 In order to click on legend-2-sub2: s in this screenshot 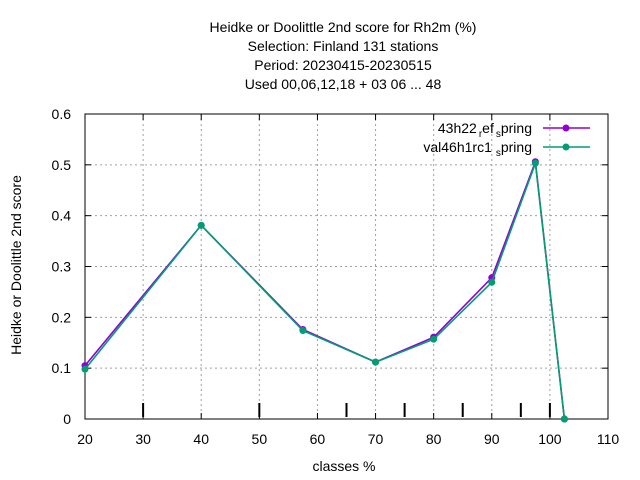, I will do `click(498, 153)`.